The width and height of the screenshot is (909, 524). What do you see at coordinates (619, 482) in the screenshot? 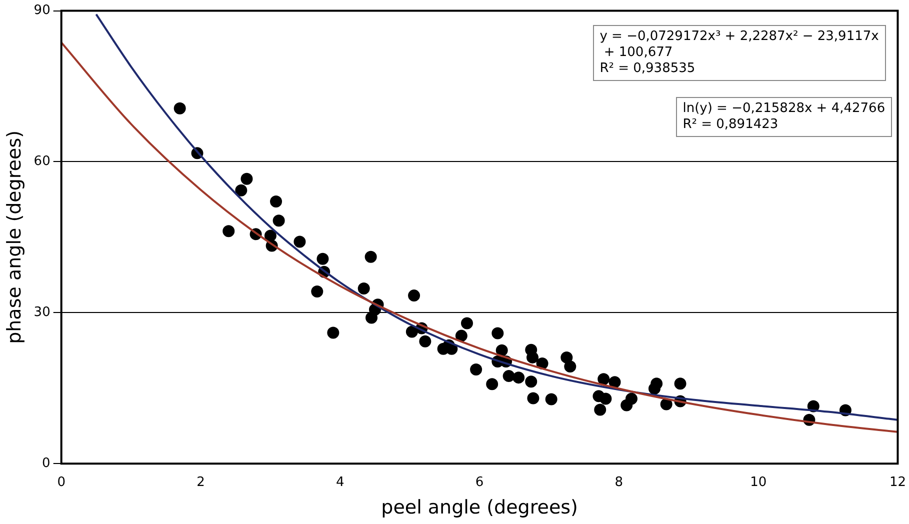
I see `x-tick-label: 8` at bounding box center [619, 482].